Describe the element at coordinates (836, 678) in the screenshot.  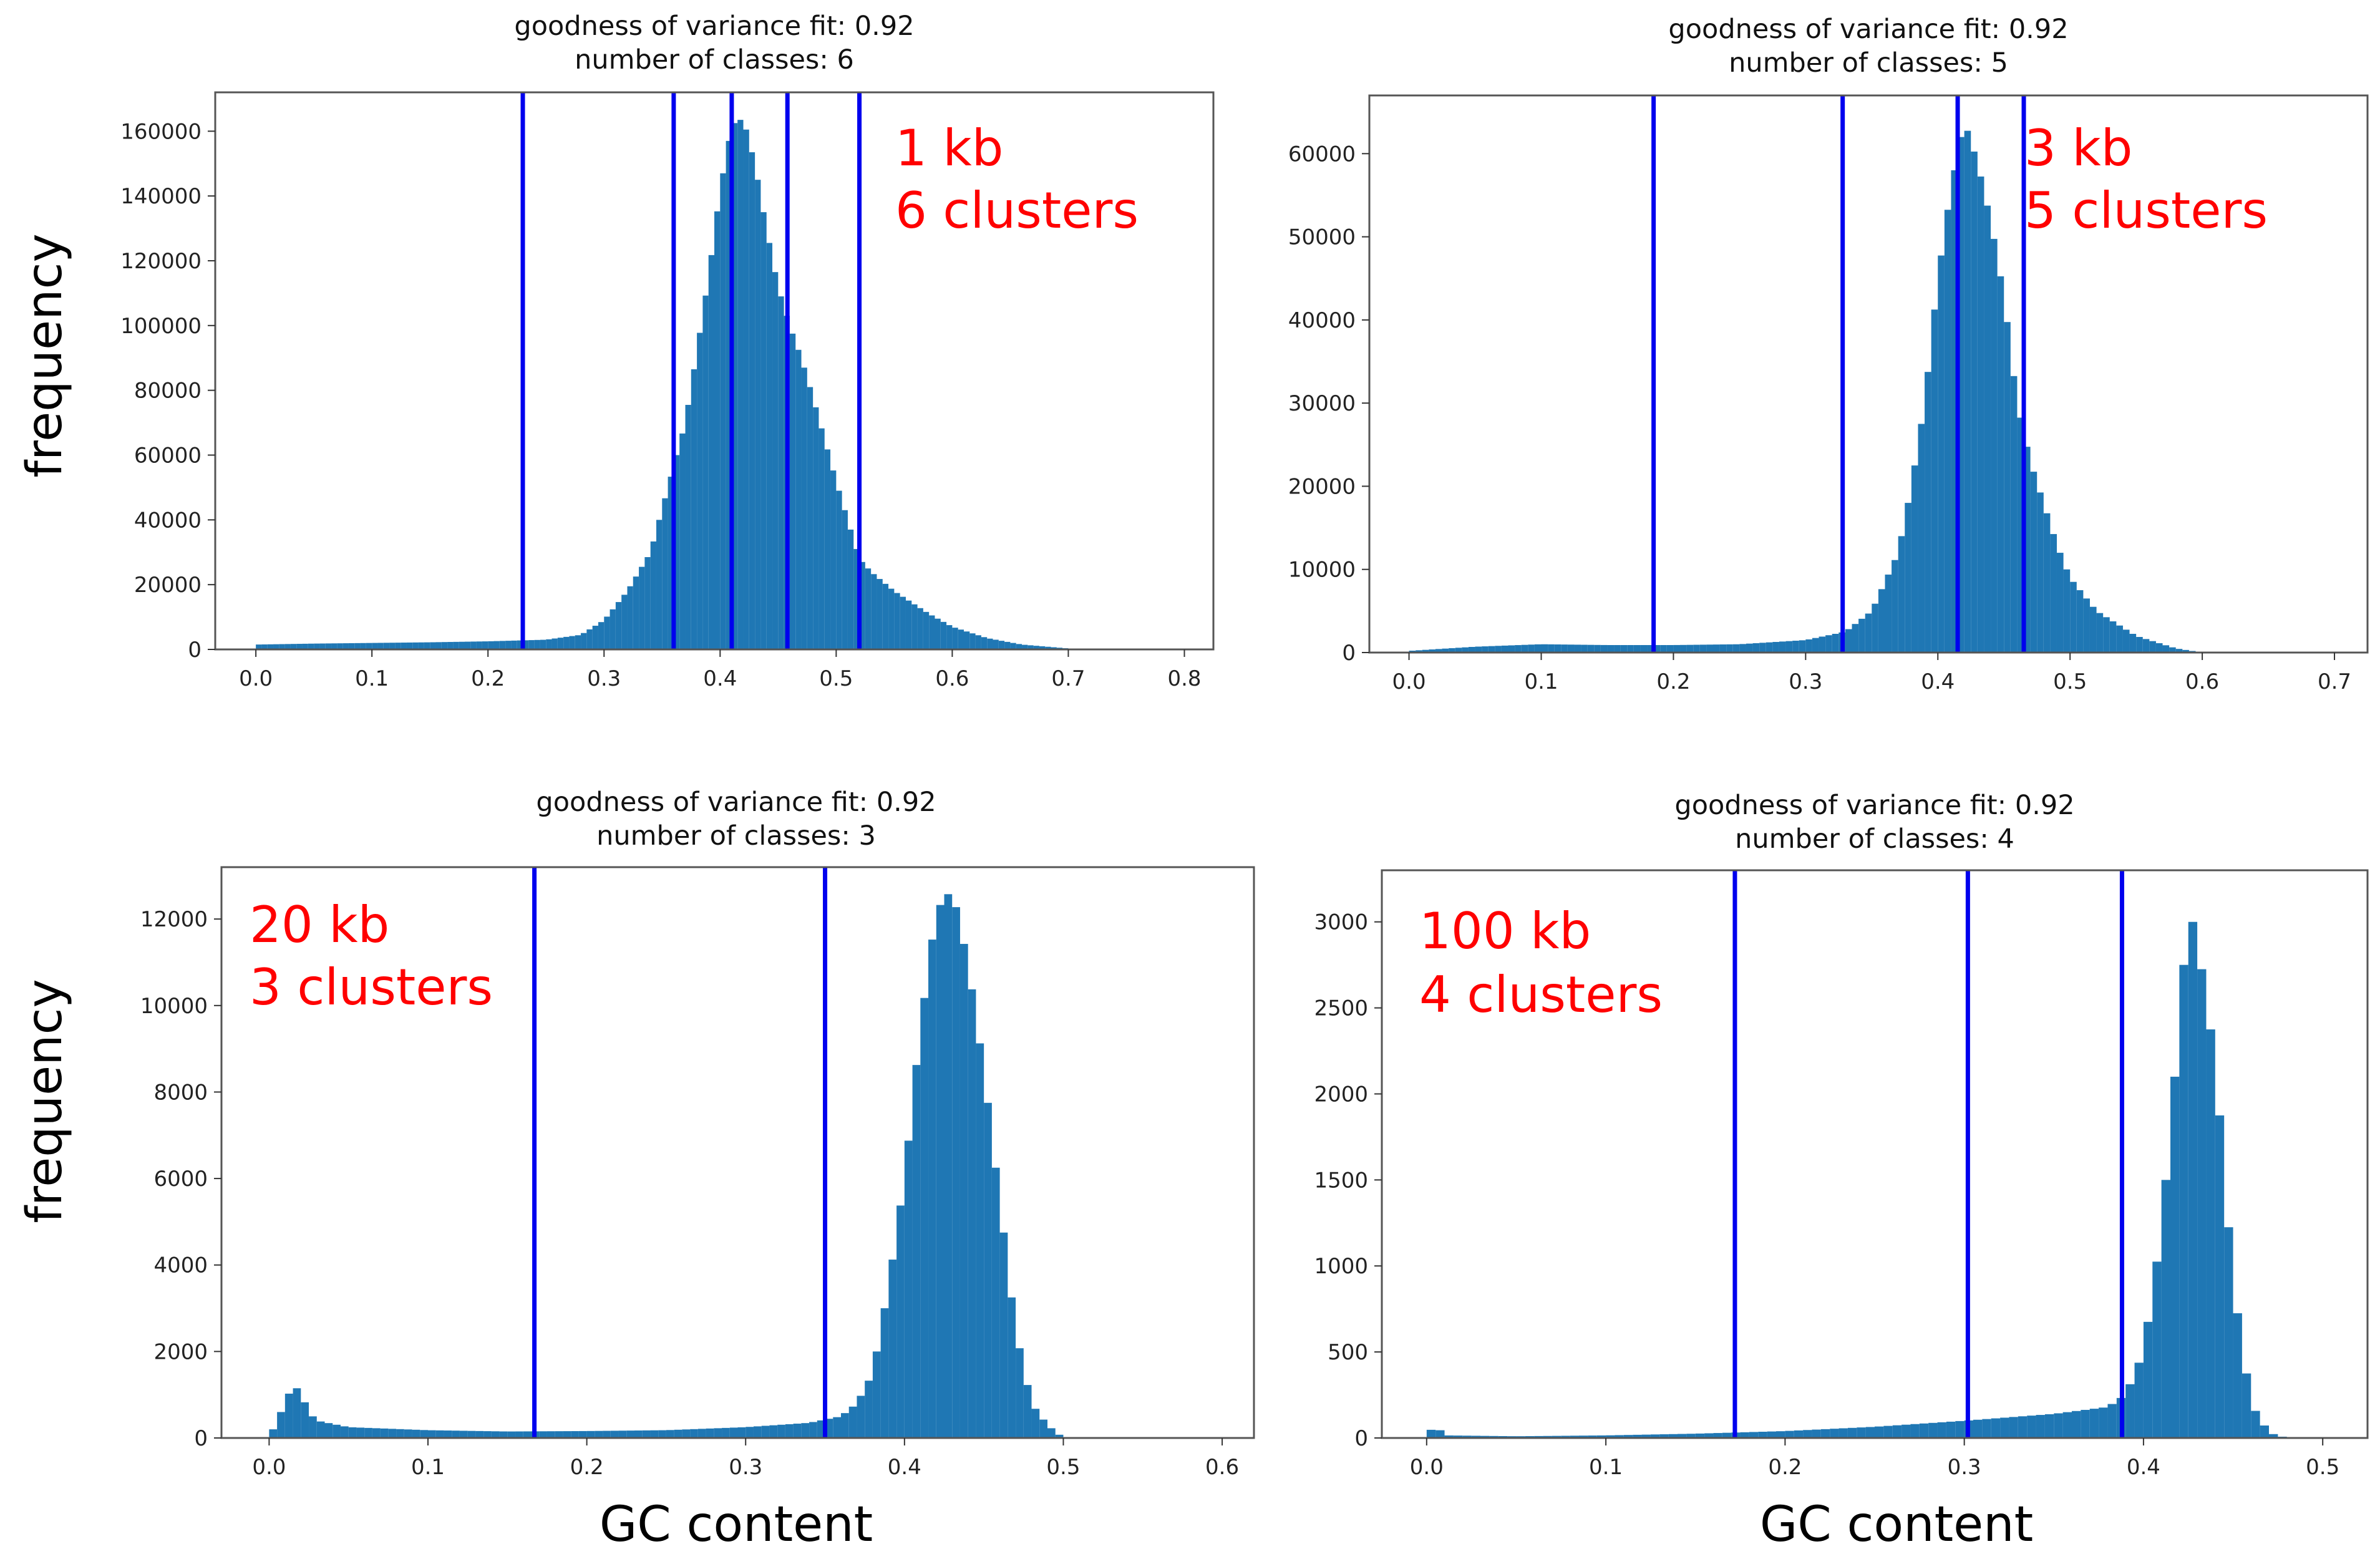
I see `x-tick-label: 0.5` at that location.